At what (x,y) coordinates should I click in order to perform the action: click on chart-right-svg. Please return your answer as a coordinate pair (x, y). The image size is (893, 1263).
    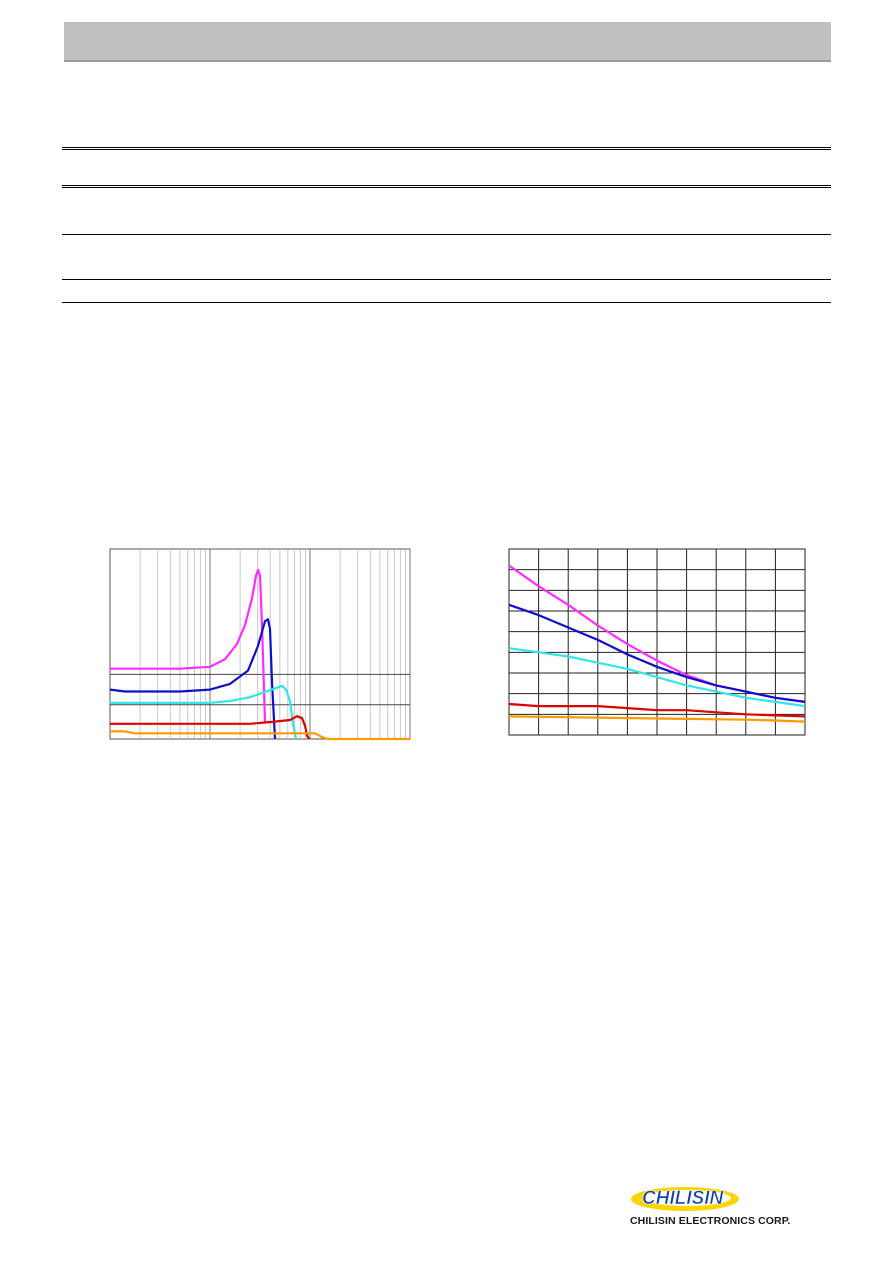
    Looking at the image, I should click on (657, 642).